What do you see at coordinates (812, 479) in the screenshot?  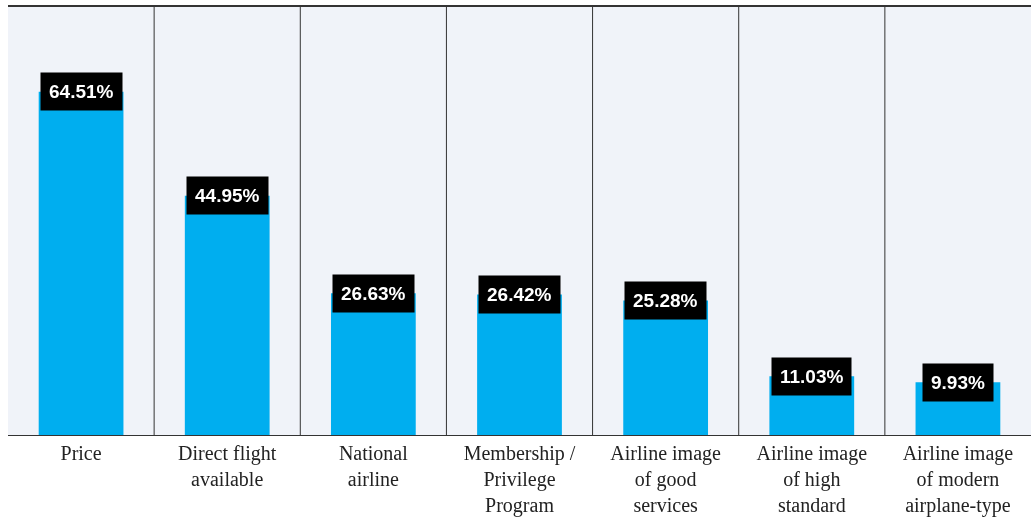 I see `x-tick-label: Airline image of high standard` at bounding box center [812, 479].